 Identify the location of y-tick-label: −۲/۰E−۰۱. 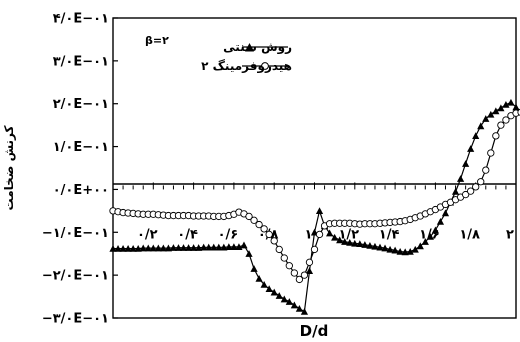
(75, 276).